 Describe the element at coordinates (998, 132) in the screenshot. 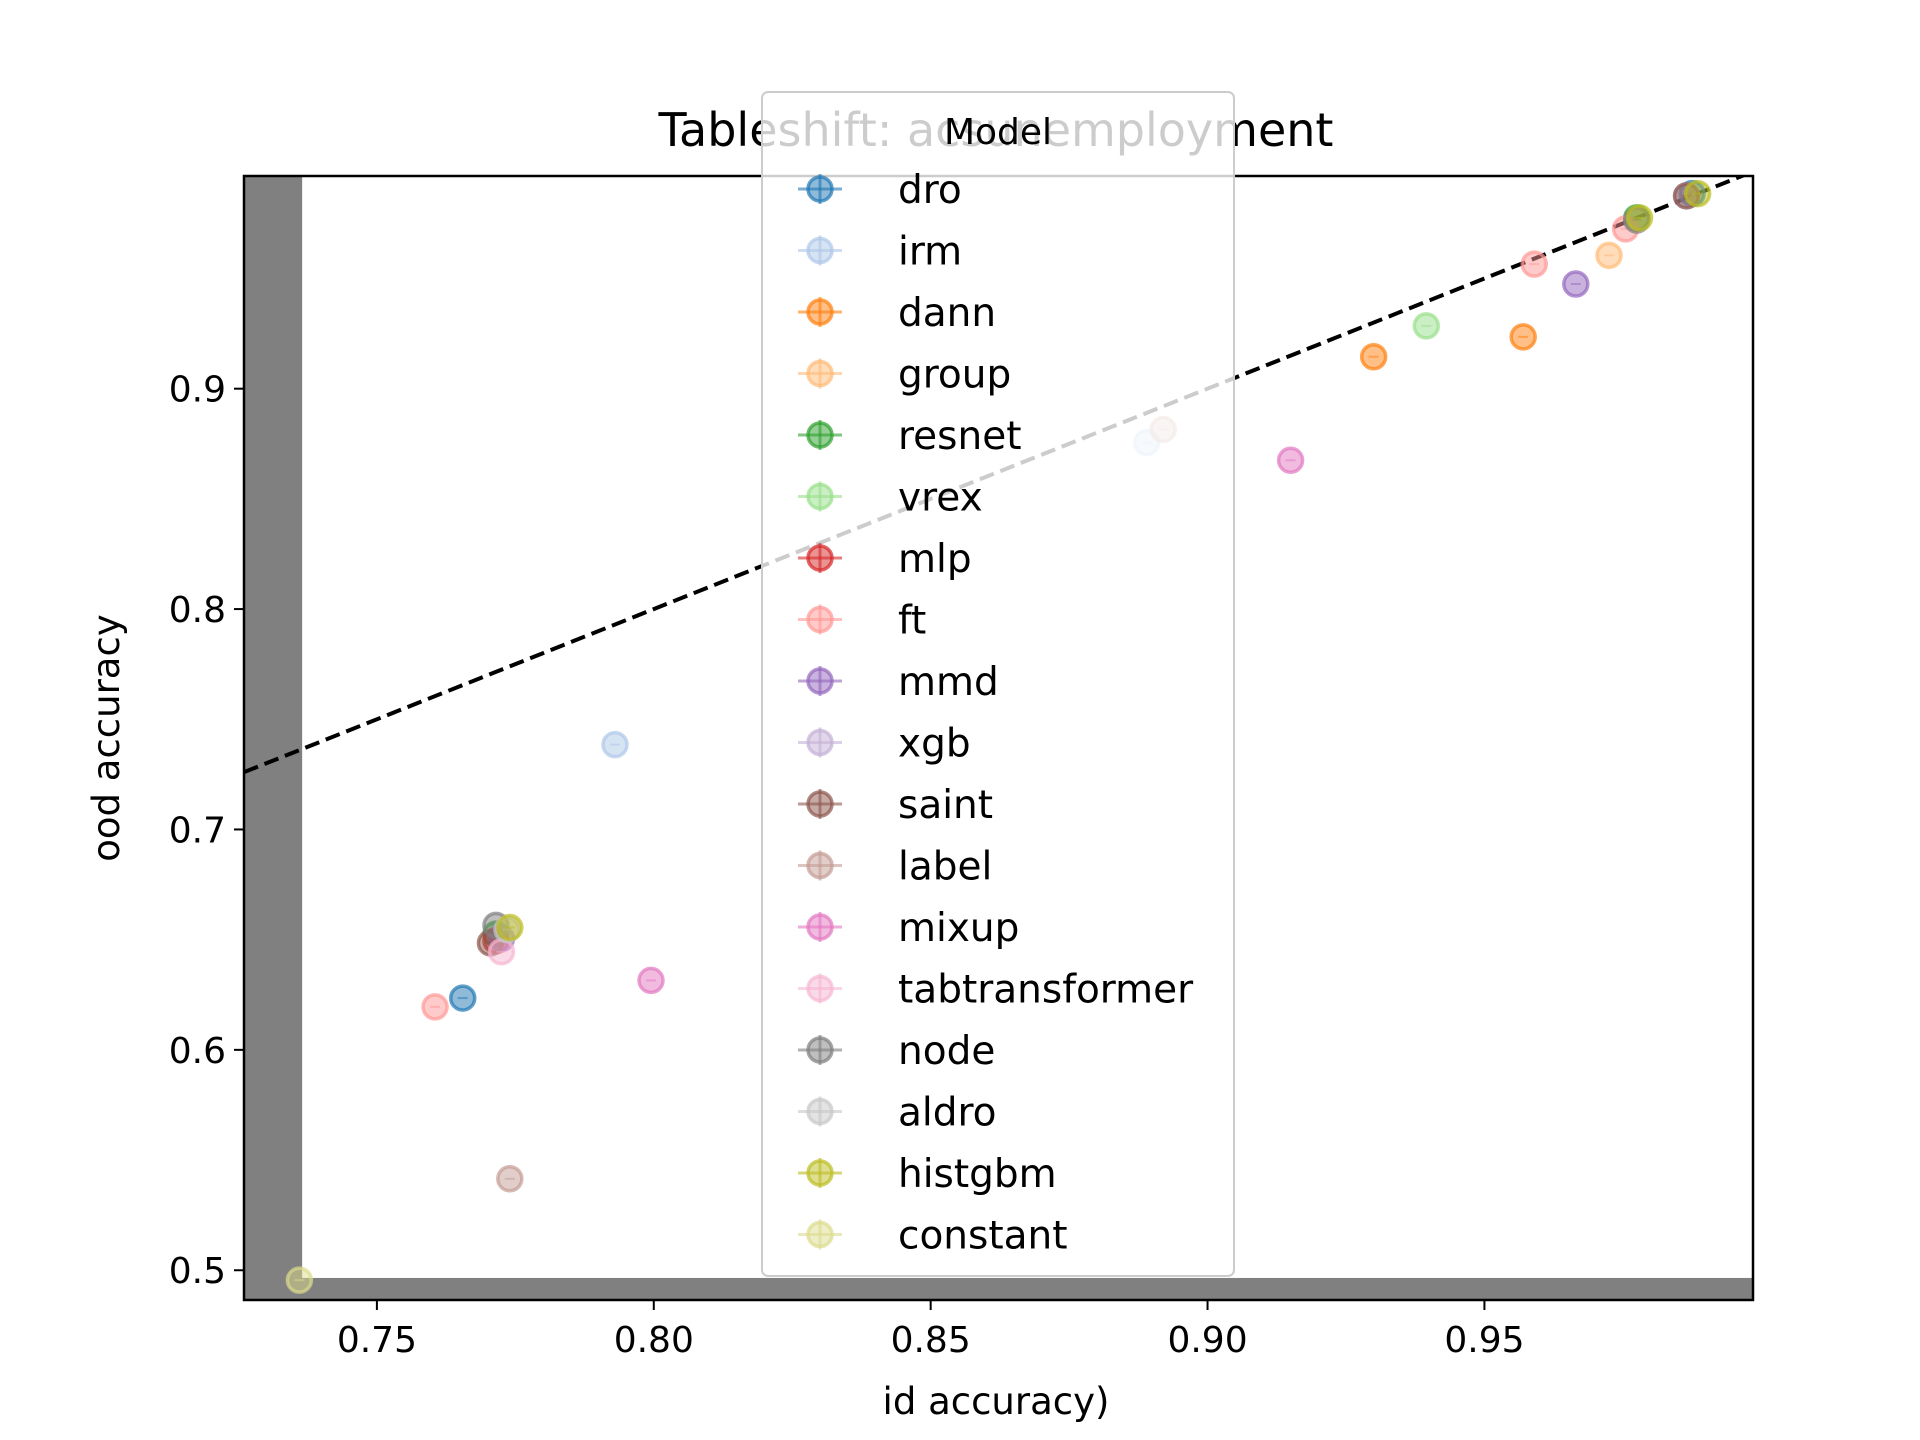

I see `legend-title: Model` at that location.